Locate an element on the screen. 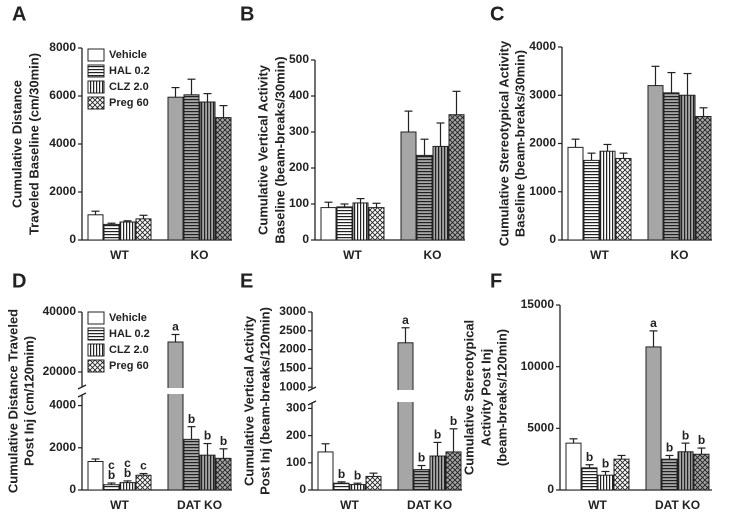 The height and width of the screenshot is (512, 730). panel-letter: A is located at coordinates (19, 14).